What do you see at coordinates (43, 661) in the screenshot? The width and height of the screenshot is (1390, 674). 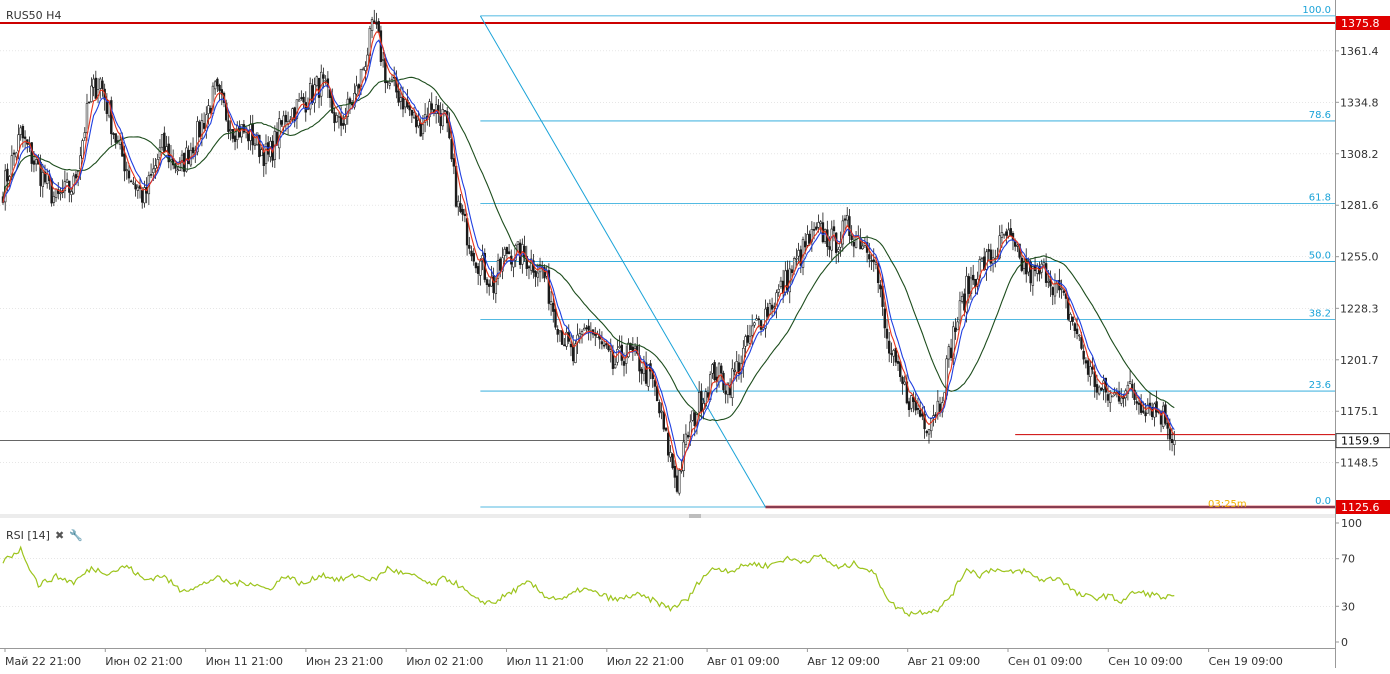 I see `time-tick-label: Май 22 21:00` at bounding box center [43, 661].